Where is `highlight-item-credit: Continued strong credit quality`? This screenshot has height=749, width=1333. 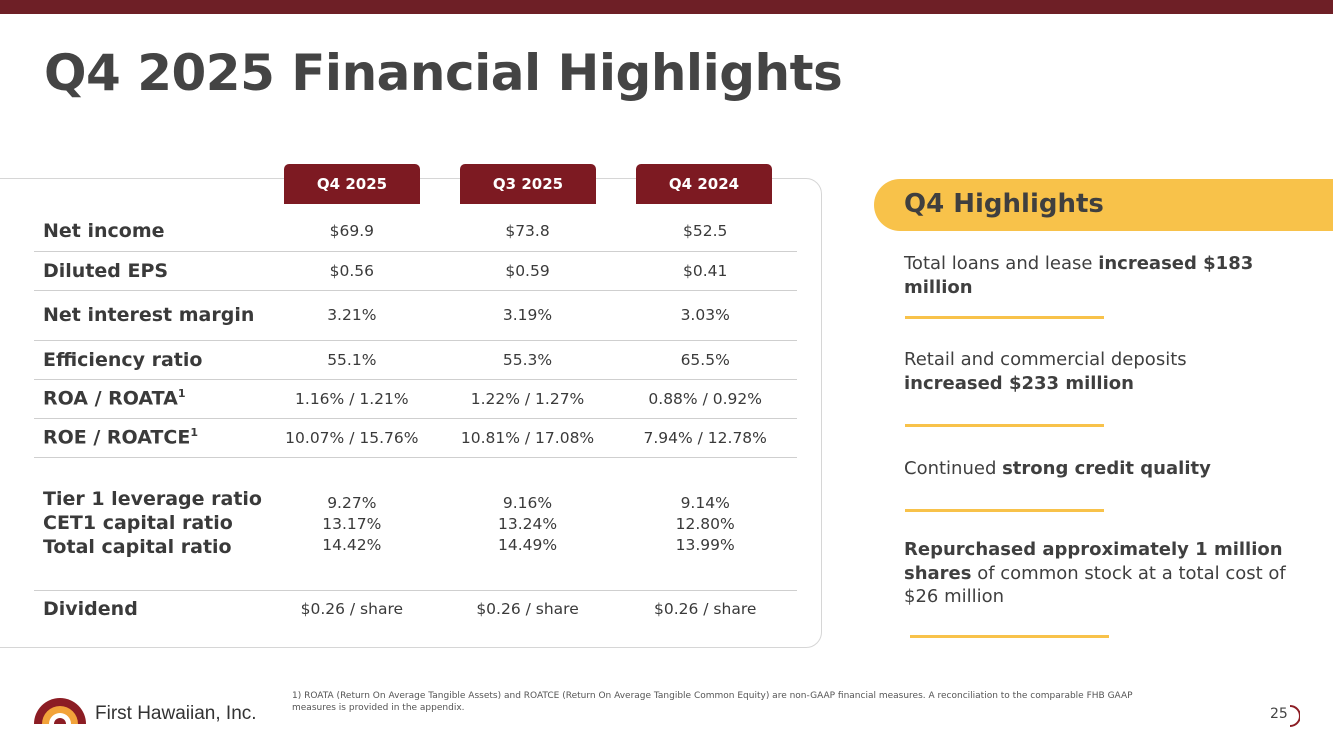 highlight-item-credit: Continued strong credit quality is located at coordinates (1101, 469).